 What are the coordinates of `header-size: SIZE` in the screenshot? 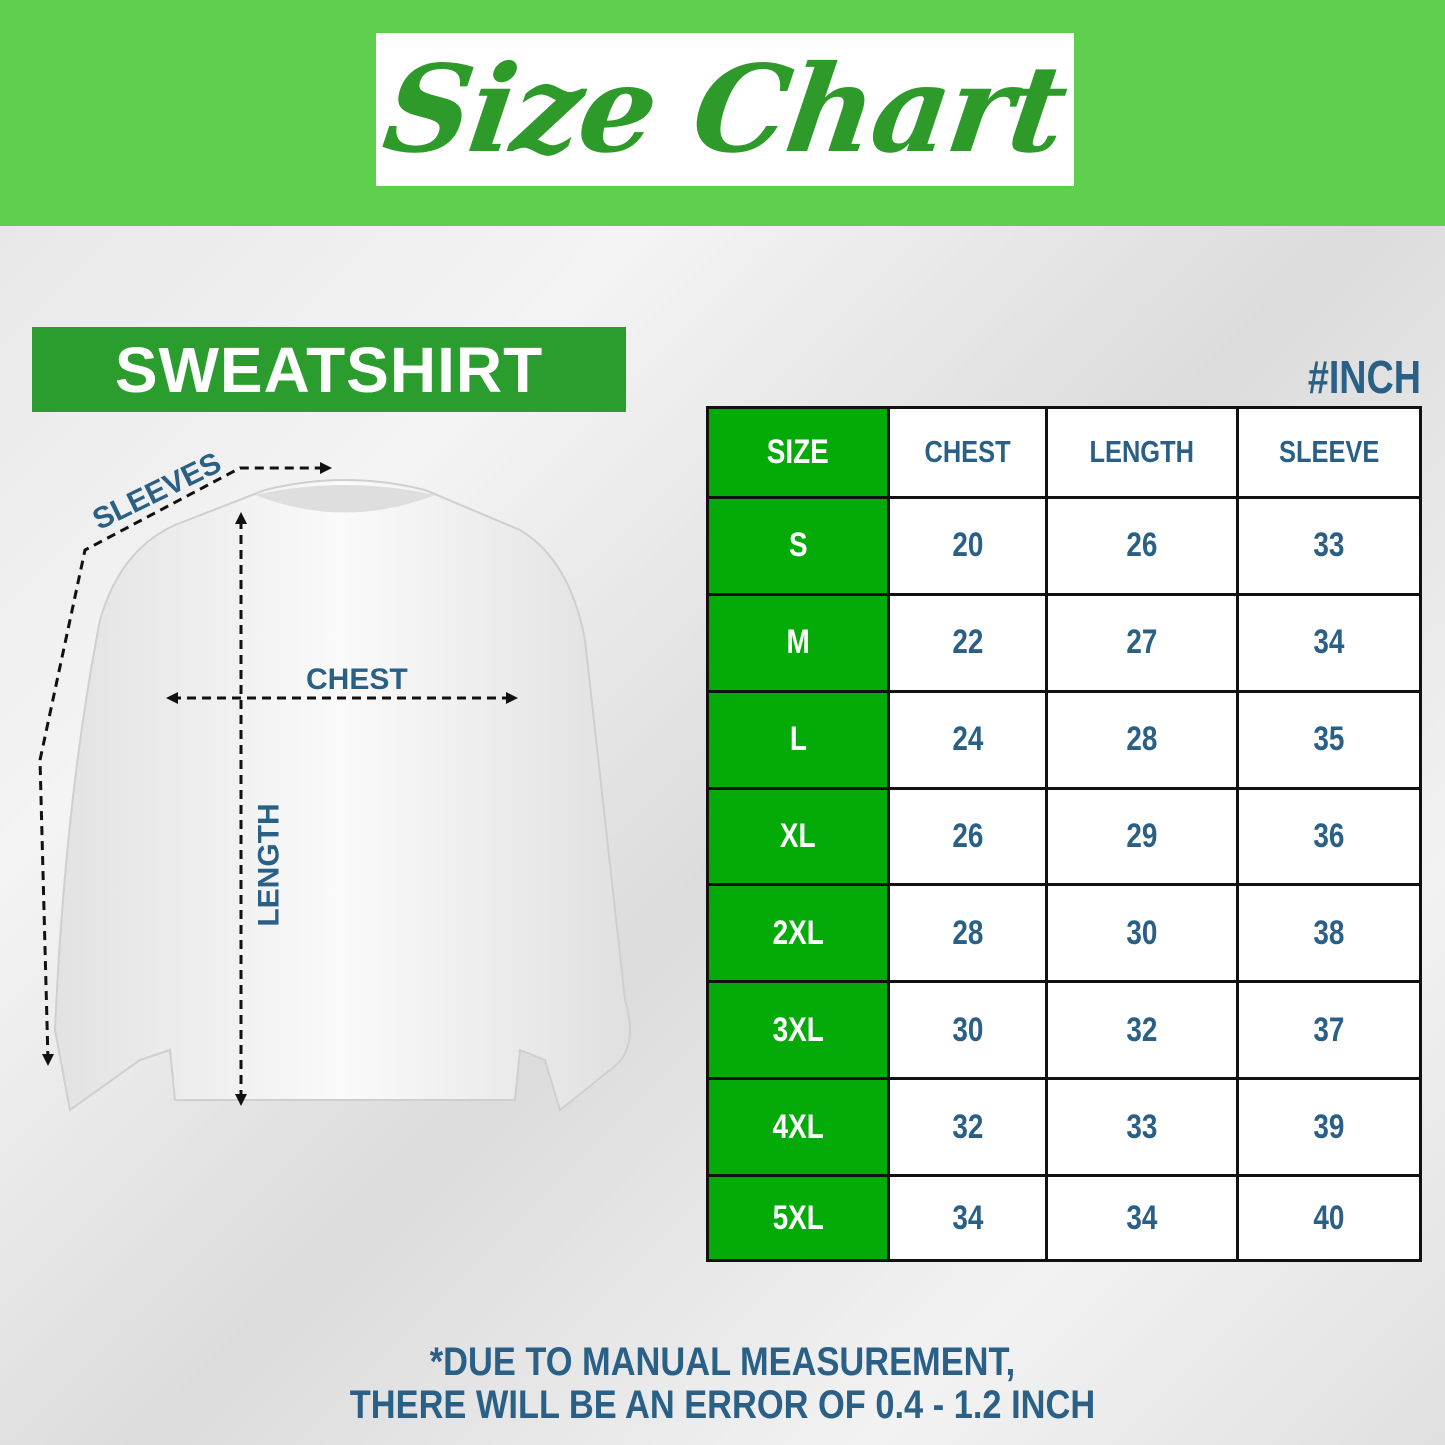 It's located at (798, 452).